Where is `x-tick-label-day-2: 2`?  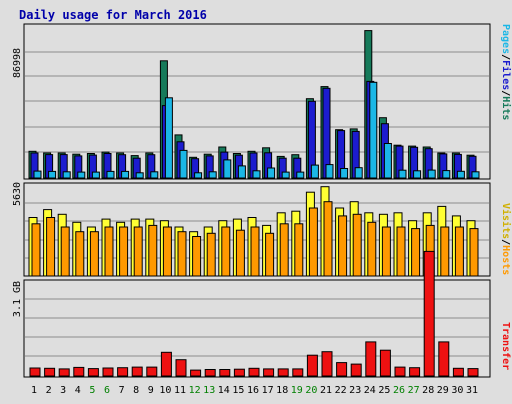 x-tick-label-day-2: 2 is located at coordinates (49, 390).